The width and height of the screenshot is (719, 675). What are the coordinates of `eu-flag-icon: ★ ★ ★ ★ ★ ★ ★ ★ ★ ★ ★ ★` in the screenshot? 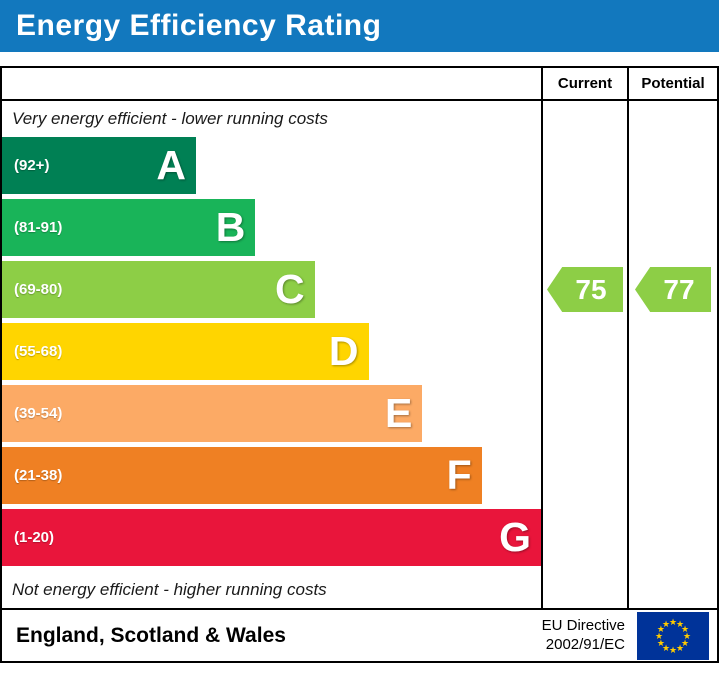 It's located at (673, 635).